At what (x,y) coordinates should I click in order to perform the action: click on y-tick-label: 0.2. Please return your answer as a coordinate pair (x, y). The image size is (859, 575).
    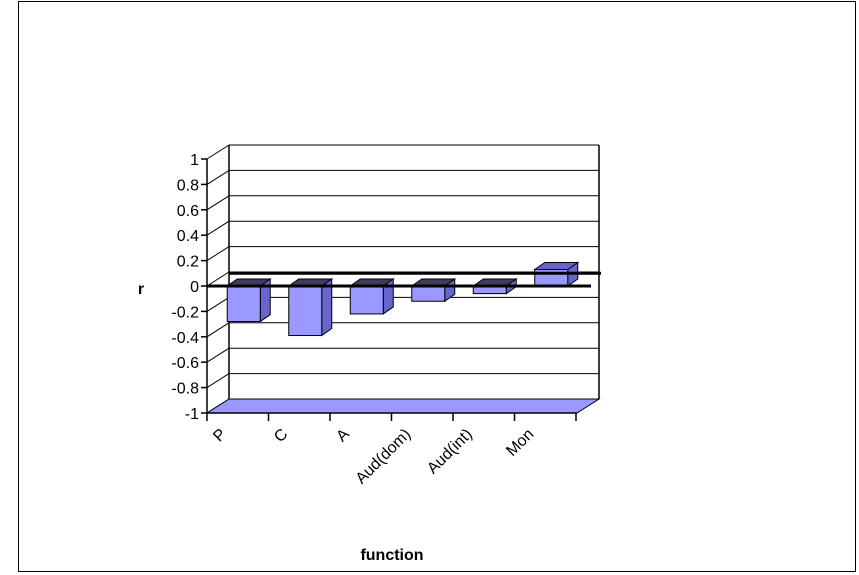
    Looking at the image, I should click on (188, 262).